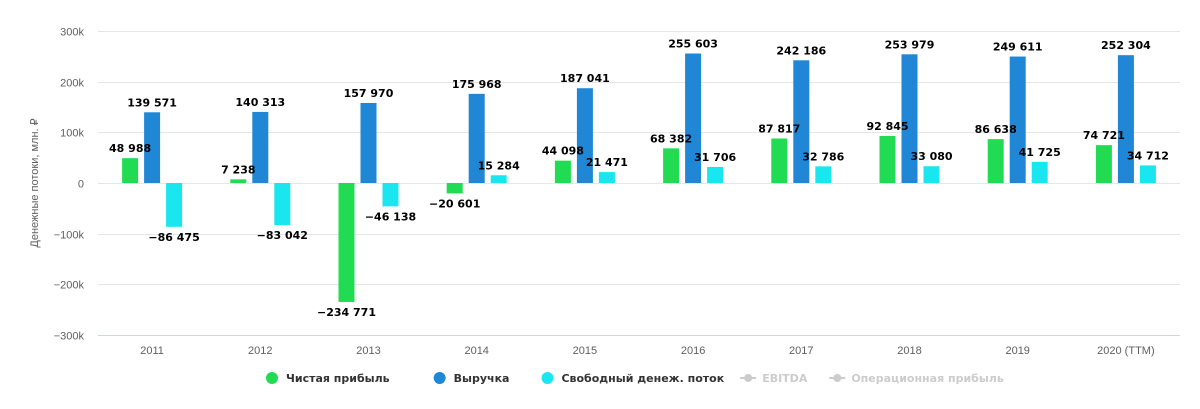 Image resolution: width=1200 pixels, height=409 pixels. What do you see at coordinates (585, 78) in the screenshot?
I see `data-label: 187 041` at bounding box center [585, 78].